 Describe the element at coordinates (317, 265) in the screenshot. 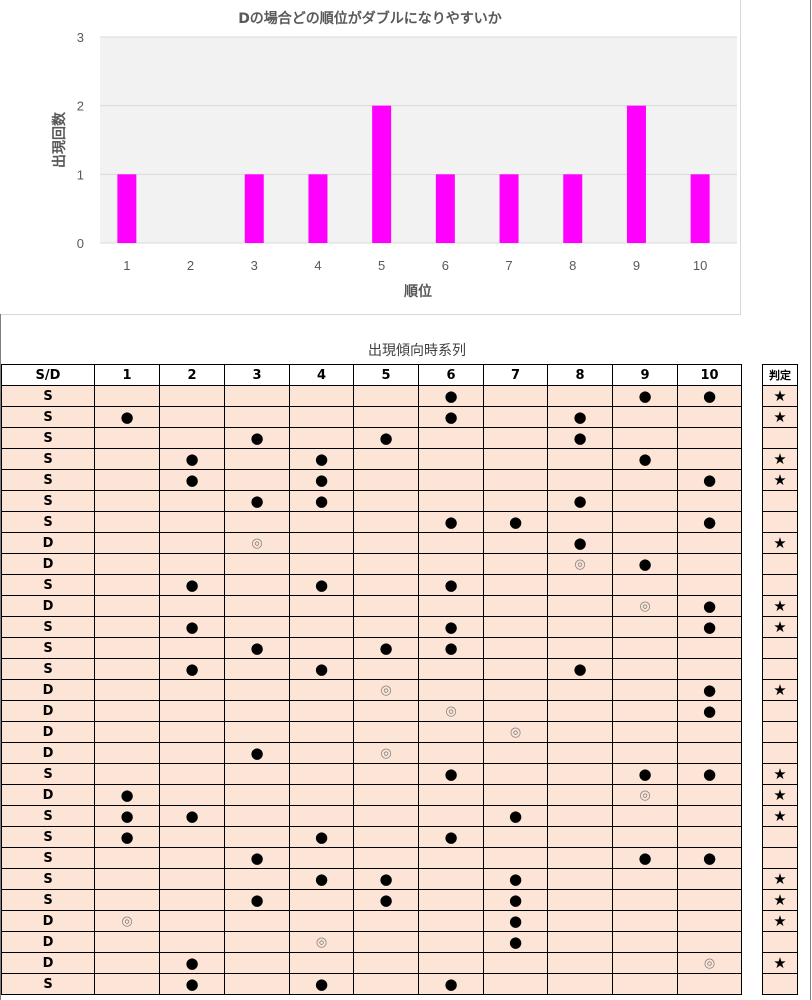

I see `x-tick-label: 4` at that location.